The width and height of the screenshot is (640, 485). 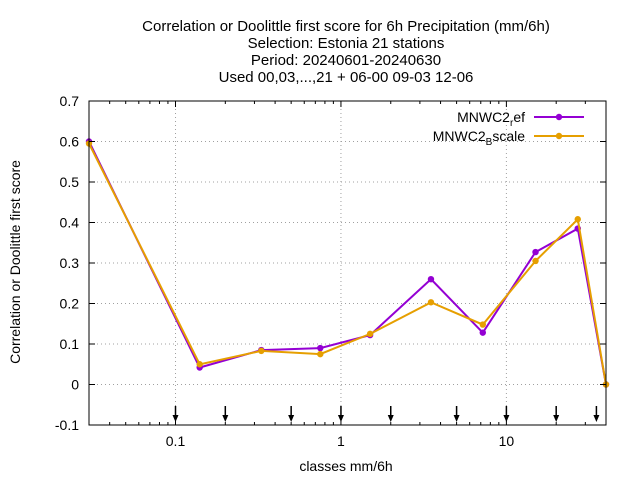 What do you see at coordinates (70, 182) in the screenshot?
I see `y-tick-label: 0.5` at bounding box center [70, 182].